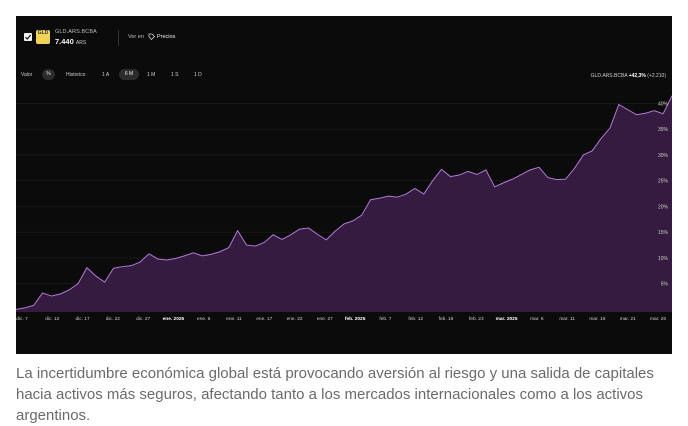 The width and height of the screenshot is (688, 426). Describe the element at coordinates (656, 76) in the screenshot. I see `legend-change-abs: (+2.210)` at that location.